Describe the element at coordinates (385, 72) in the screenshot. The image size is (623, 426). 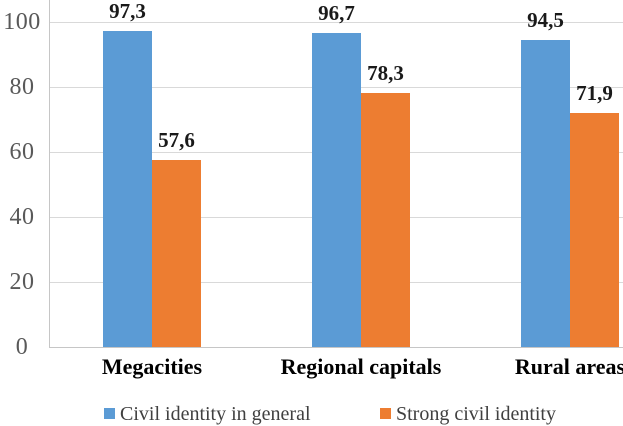
I see `value-label-regional-capitals-strong-civil-identity: 78,3` at that location.